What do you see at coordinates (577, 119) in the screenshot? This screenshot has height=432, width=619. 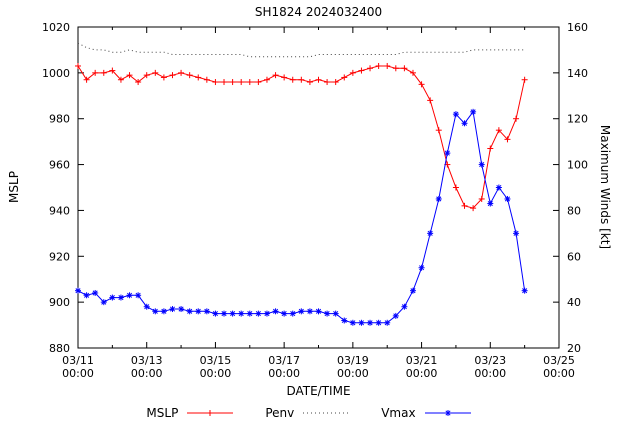 I see `svg-text: 120` at bounding box center [577, 119].